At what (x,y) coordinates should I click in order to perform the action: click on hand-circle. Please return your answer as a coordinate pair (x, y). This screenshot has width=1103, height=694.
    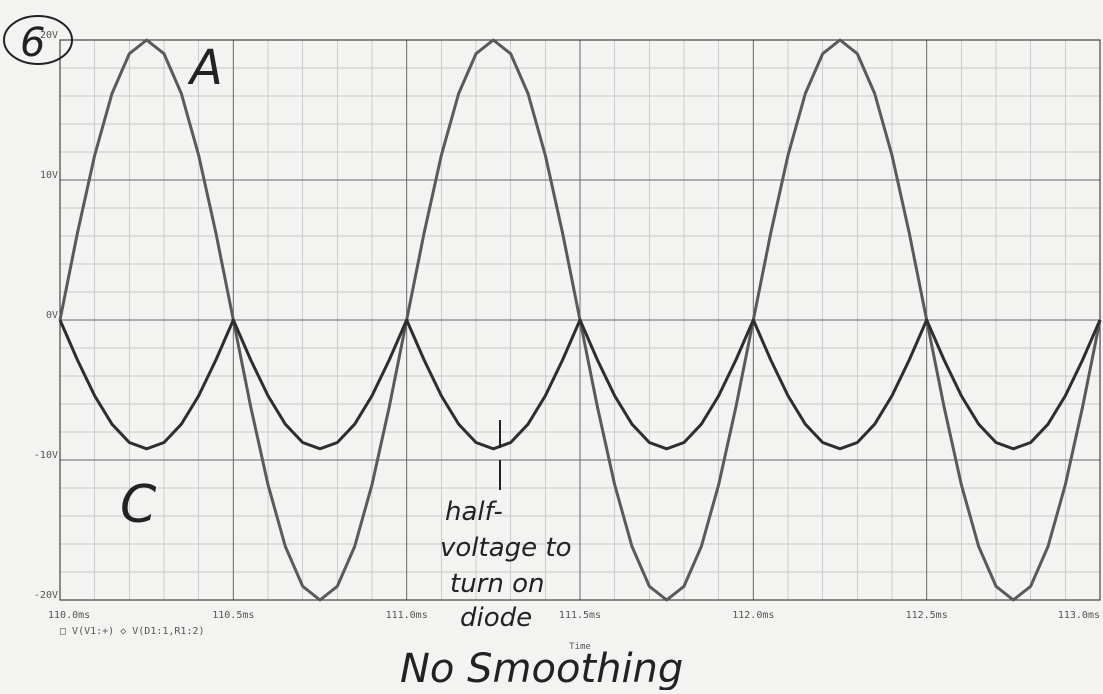
    Looking at the image, I should click on (38, 40).